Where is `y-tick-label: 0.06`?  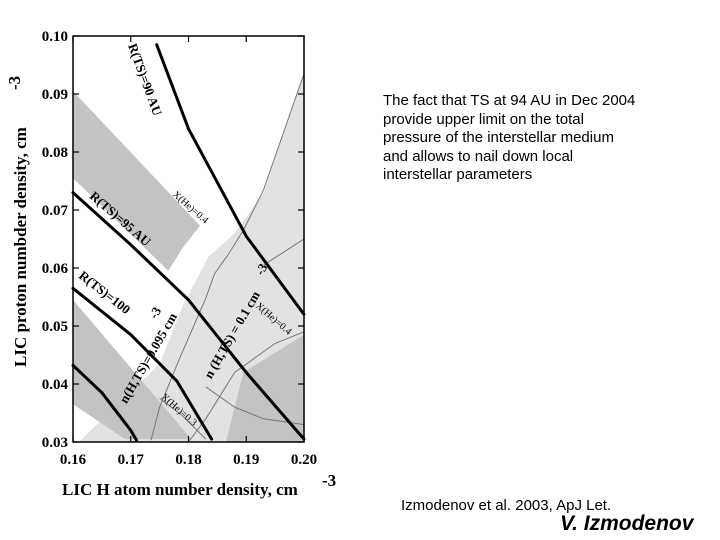
y-tick-label: 0.06 is located at coordinates (55, 269).